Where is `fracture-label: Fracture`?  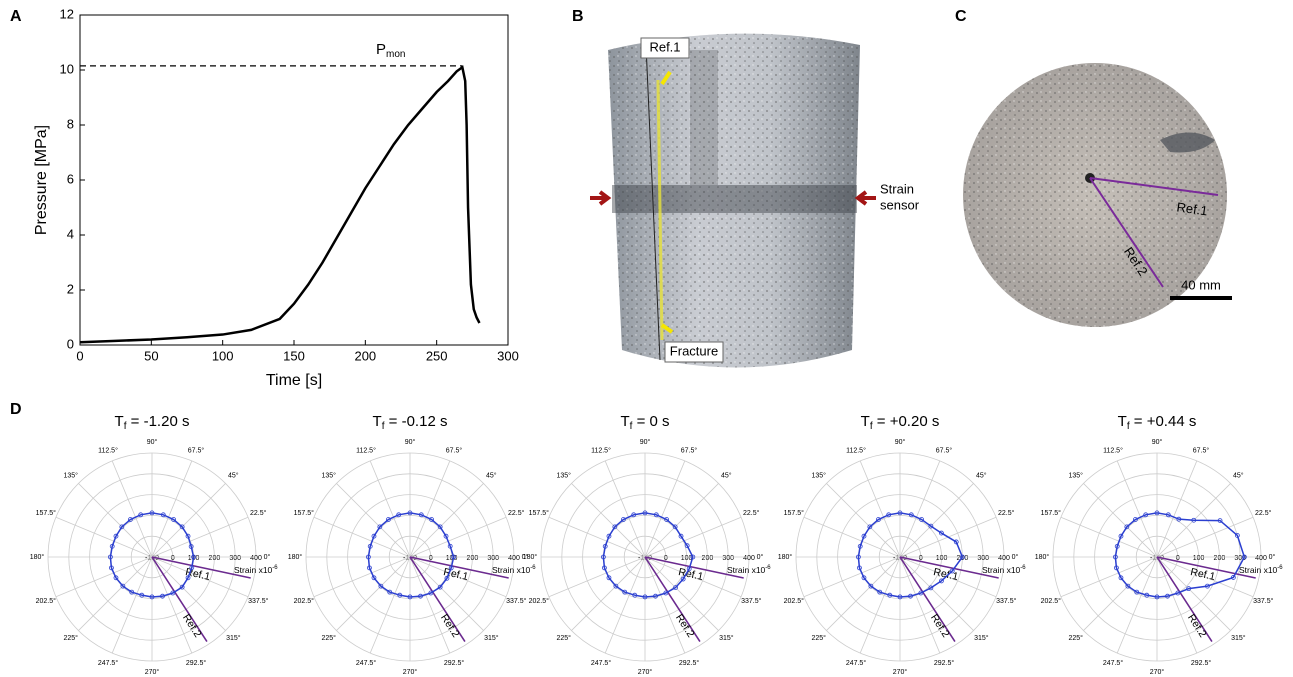 fracture-label: Fracture is located at coordinates (694, 350).